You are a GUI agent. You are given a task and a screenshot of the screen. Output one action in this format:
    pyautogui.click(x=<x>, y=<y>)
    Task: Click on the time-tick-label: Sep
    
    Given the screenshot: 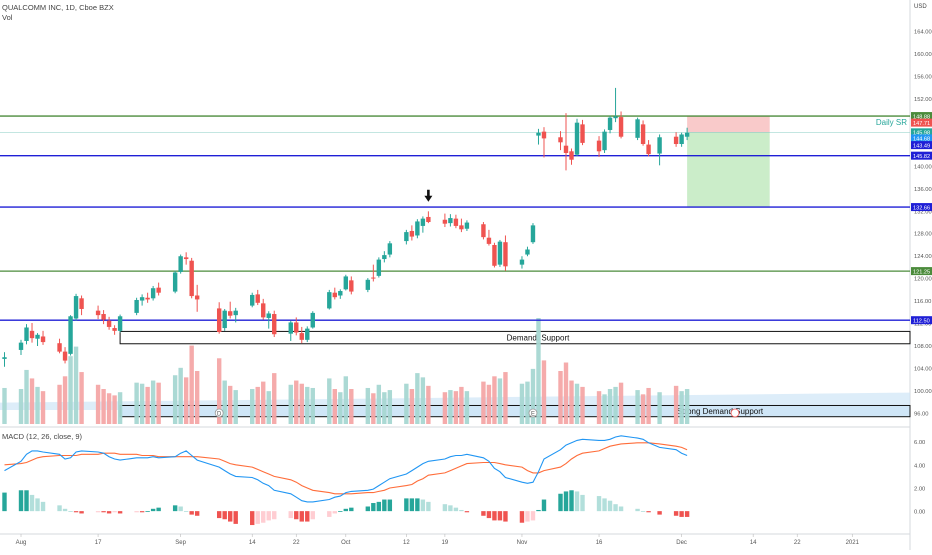 What is the action you would take?
    pyautogui.click(x=180, y=543)
    